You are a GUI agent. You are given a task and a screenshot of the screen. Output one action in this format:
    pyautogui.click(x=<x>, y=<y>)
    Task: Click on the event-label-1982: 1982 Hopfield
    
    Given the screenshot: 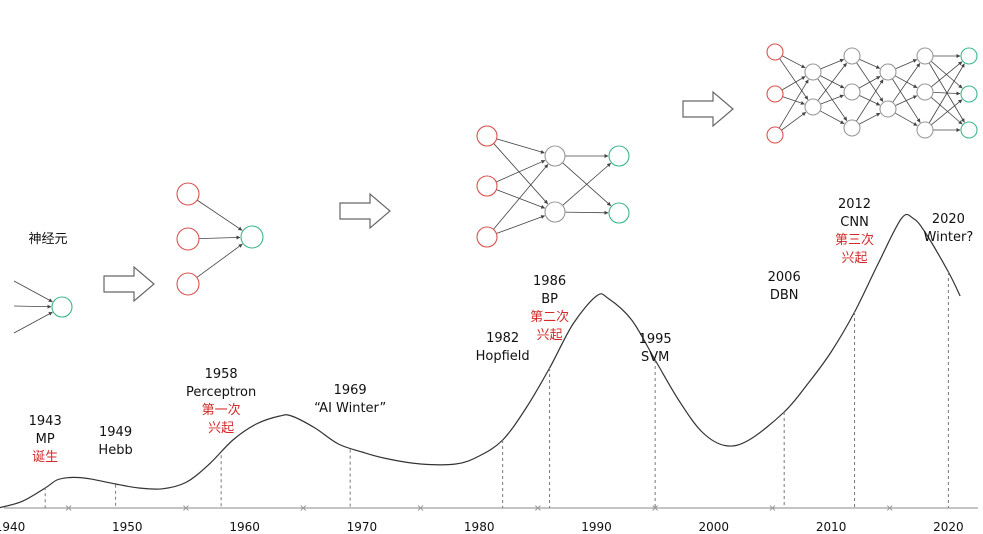 What is the action you would take?
    pyautogui.click(x=503, y=348)
    